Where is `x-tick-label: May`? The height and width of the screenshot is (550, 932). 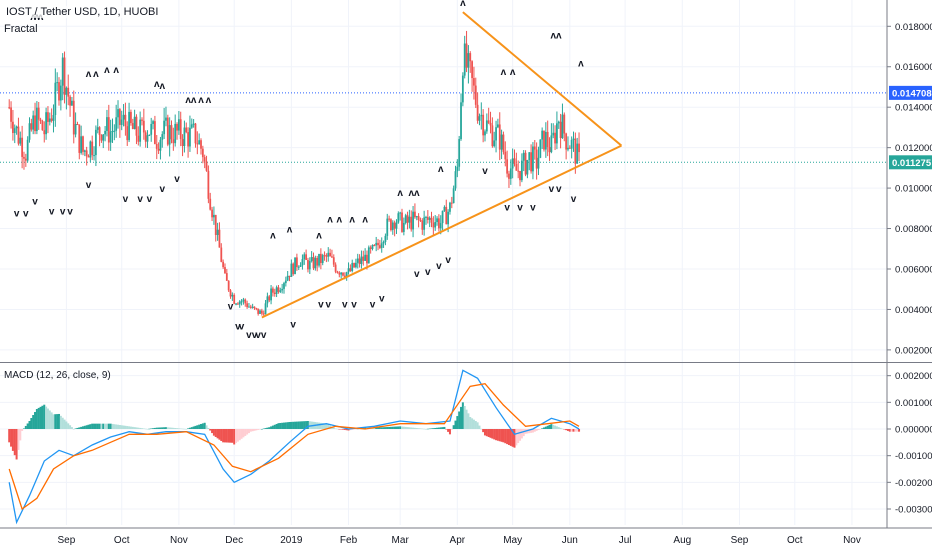 x-tick-label: May is located at coordinates (512, 540).